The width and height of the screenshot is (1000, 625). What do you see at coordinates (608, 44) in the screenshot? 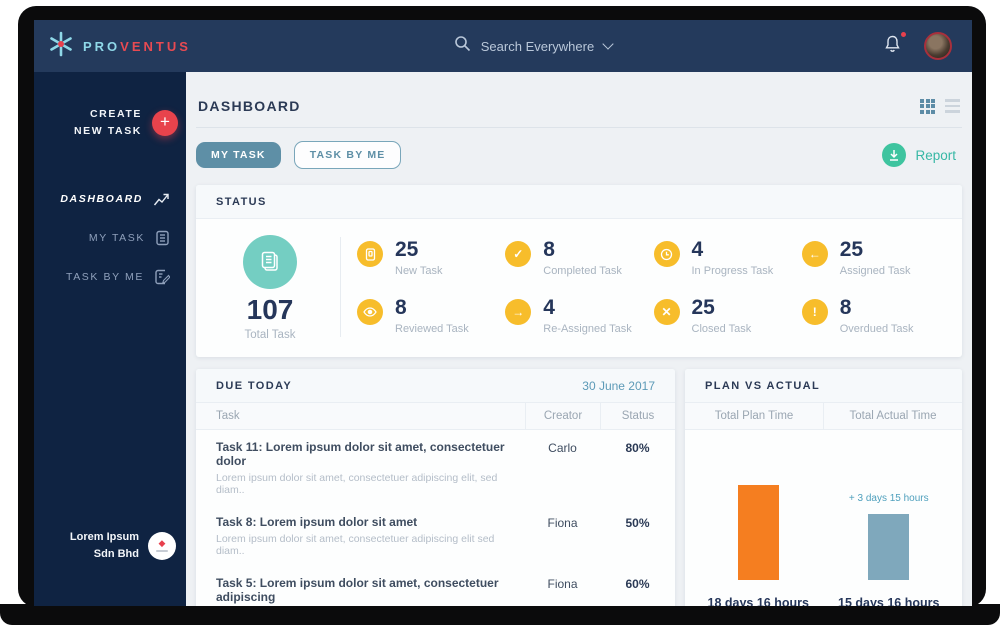
I see `chevron-down-icon` at bounding box center [608, 44].